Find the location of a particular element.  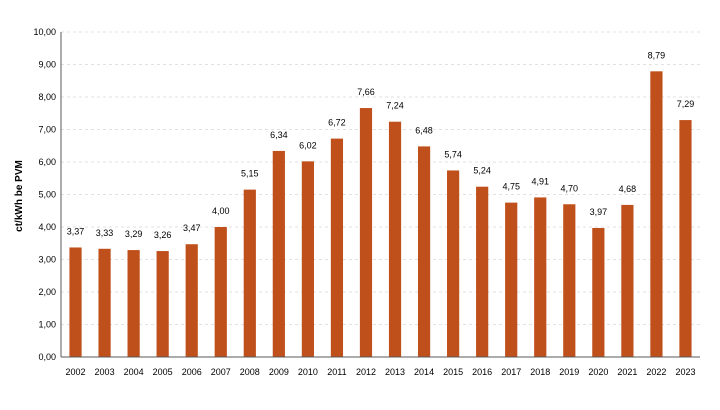

x-tick-label: 2003 is located at coordinates (105, 372).